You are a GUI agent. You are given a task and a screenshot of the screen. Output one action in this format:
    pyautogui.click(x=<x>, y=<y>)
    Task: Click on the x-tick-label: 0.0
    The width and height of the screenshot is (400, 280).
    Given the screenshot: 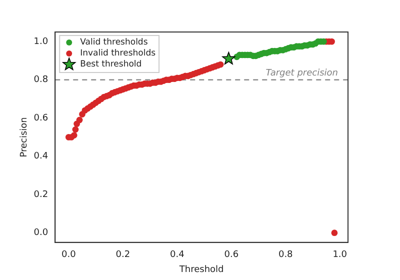 What is the action you would take?
    pyautogui.click(x=69, y=255)
    